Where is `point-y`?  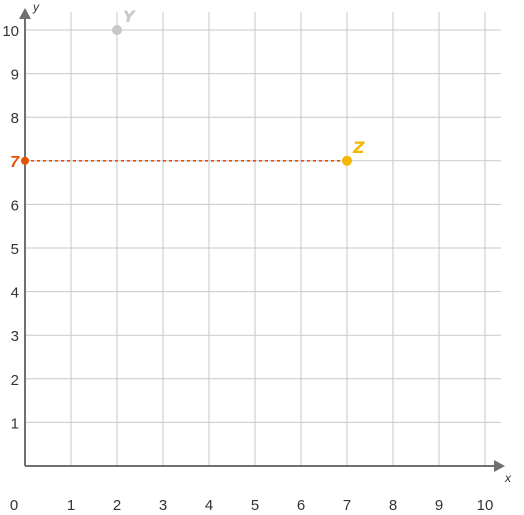 point-y is located at coordinates (117, 30).